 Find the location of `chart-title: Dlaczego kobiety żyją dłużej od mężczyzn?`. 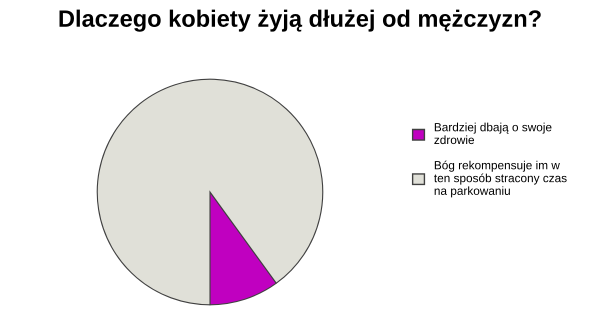

chart-title: Dlaczego kobiety żyją dłużej od mężczyzn? is located at coordinates (300, 21).